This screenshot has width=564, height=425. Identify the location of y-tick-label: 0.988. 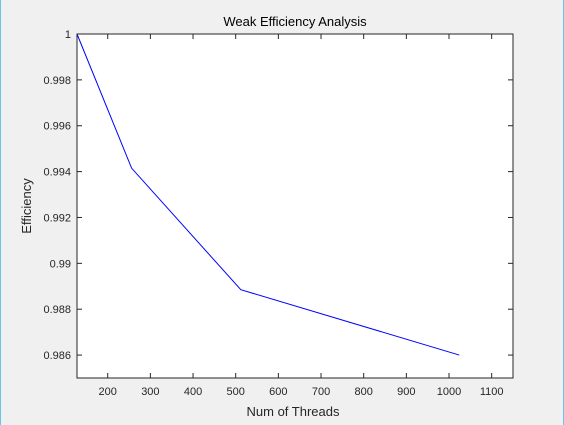
(57, 310).